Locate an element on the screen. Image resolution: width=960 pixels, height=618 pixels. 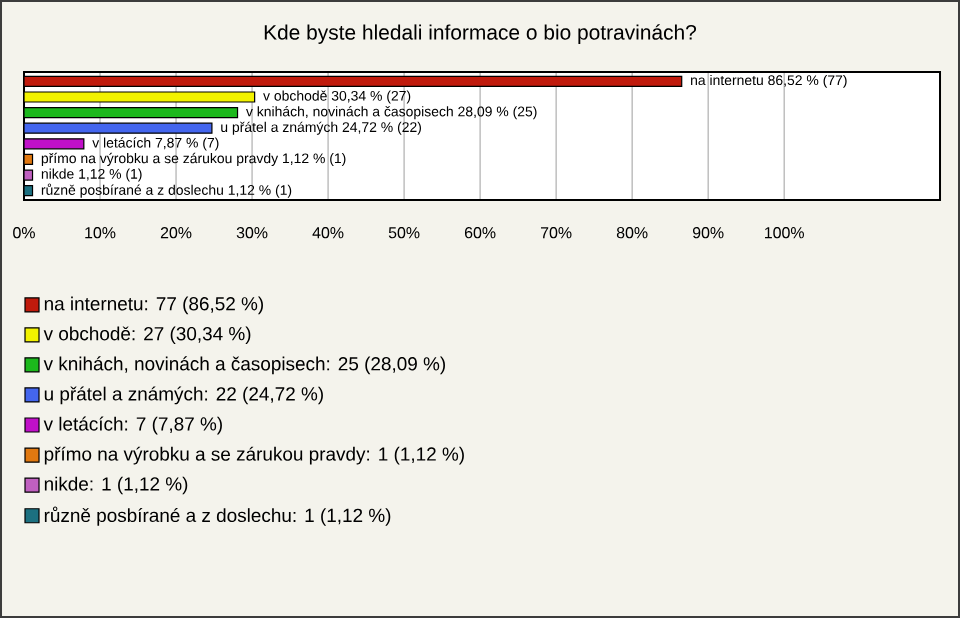
legend-label: přímo na výrobku a se zárukou pravdy: 1 (1,12 %) is located at coordinates (254, 455).